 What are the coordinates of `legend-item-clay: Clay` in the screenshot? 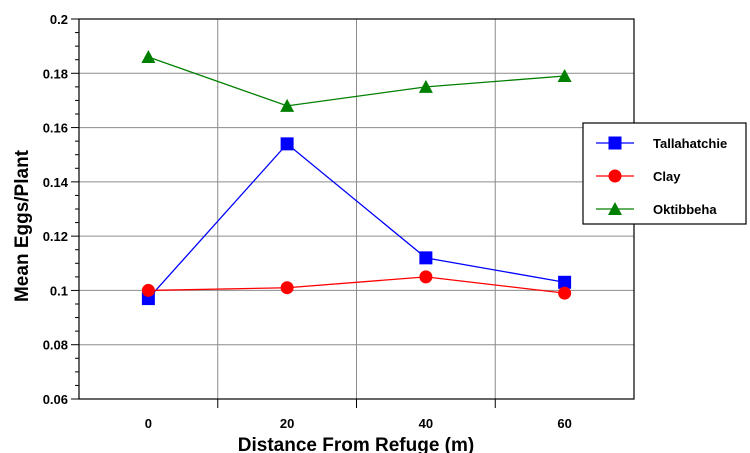 It's located at (638, 176).